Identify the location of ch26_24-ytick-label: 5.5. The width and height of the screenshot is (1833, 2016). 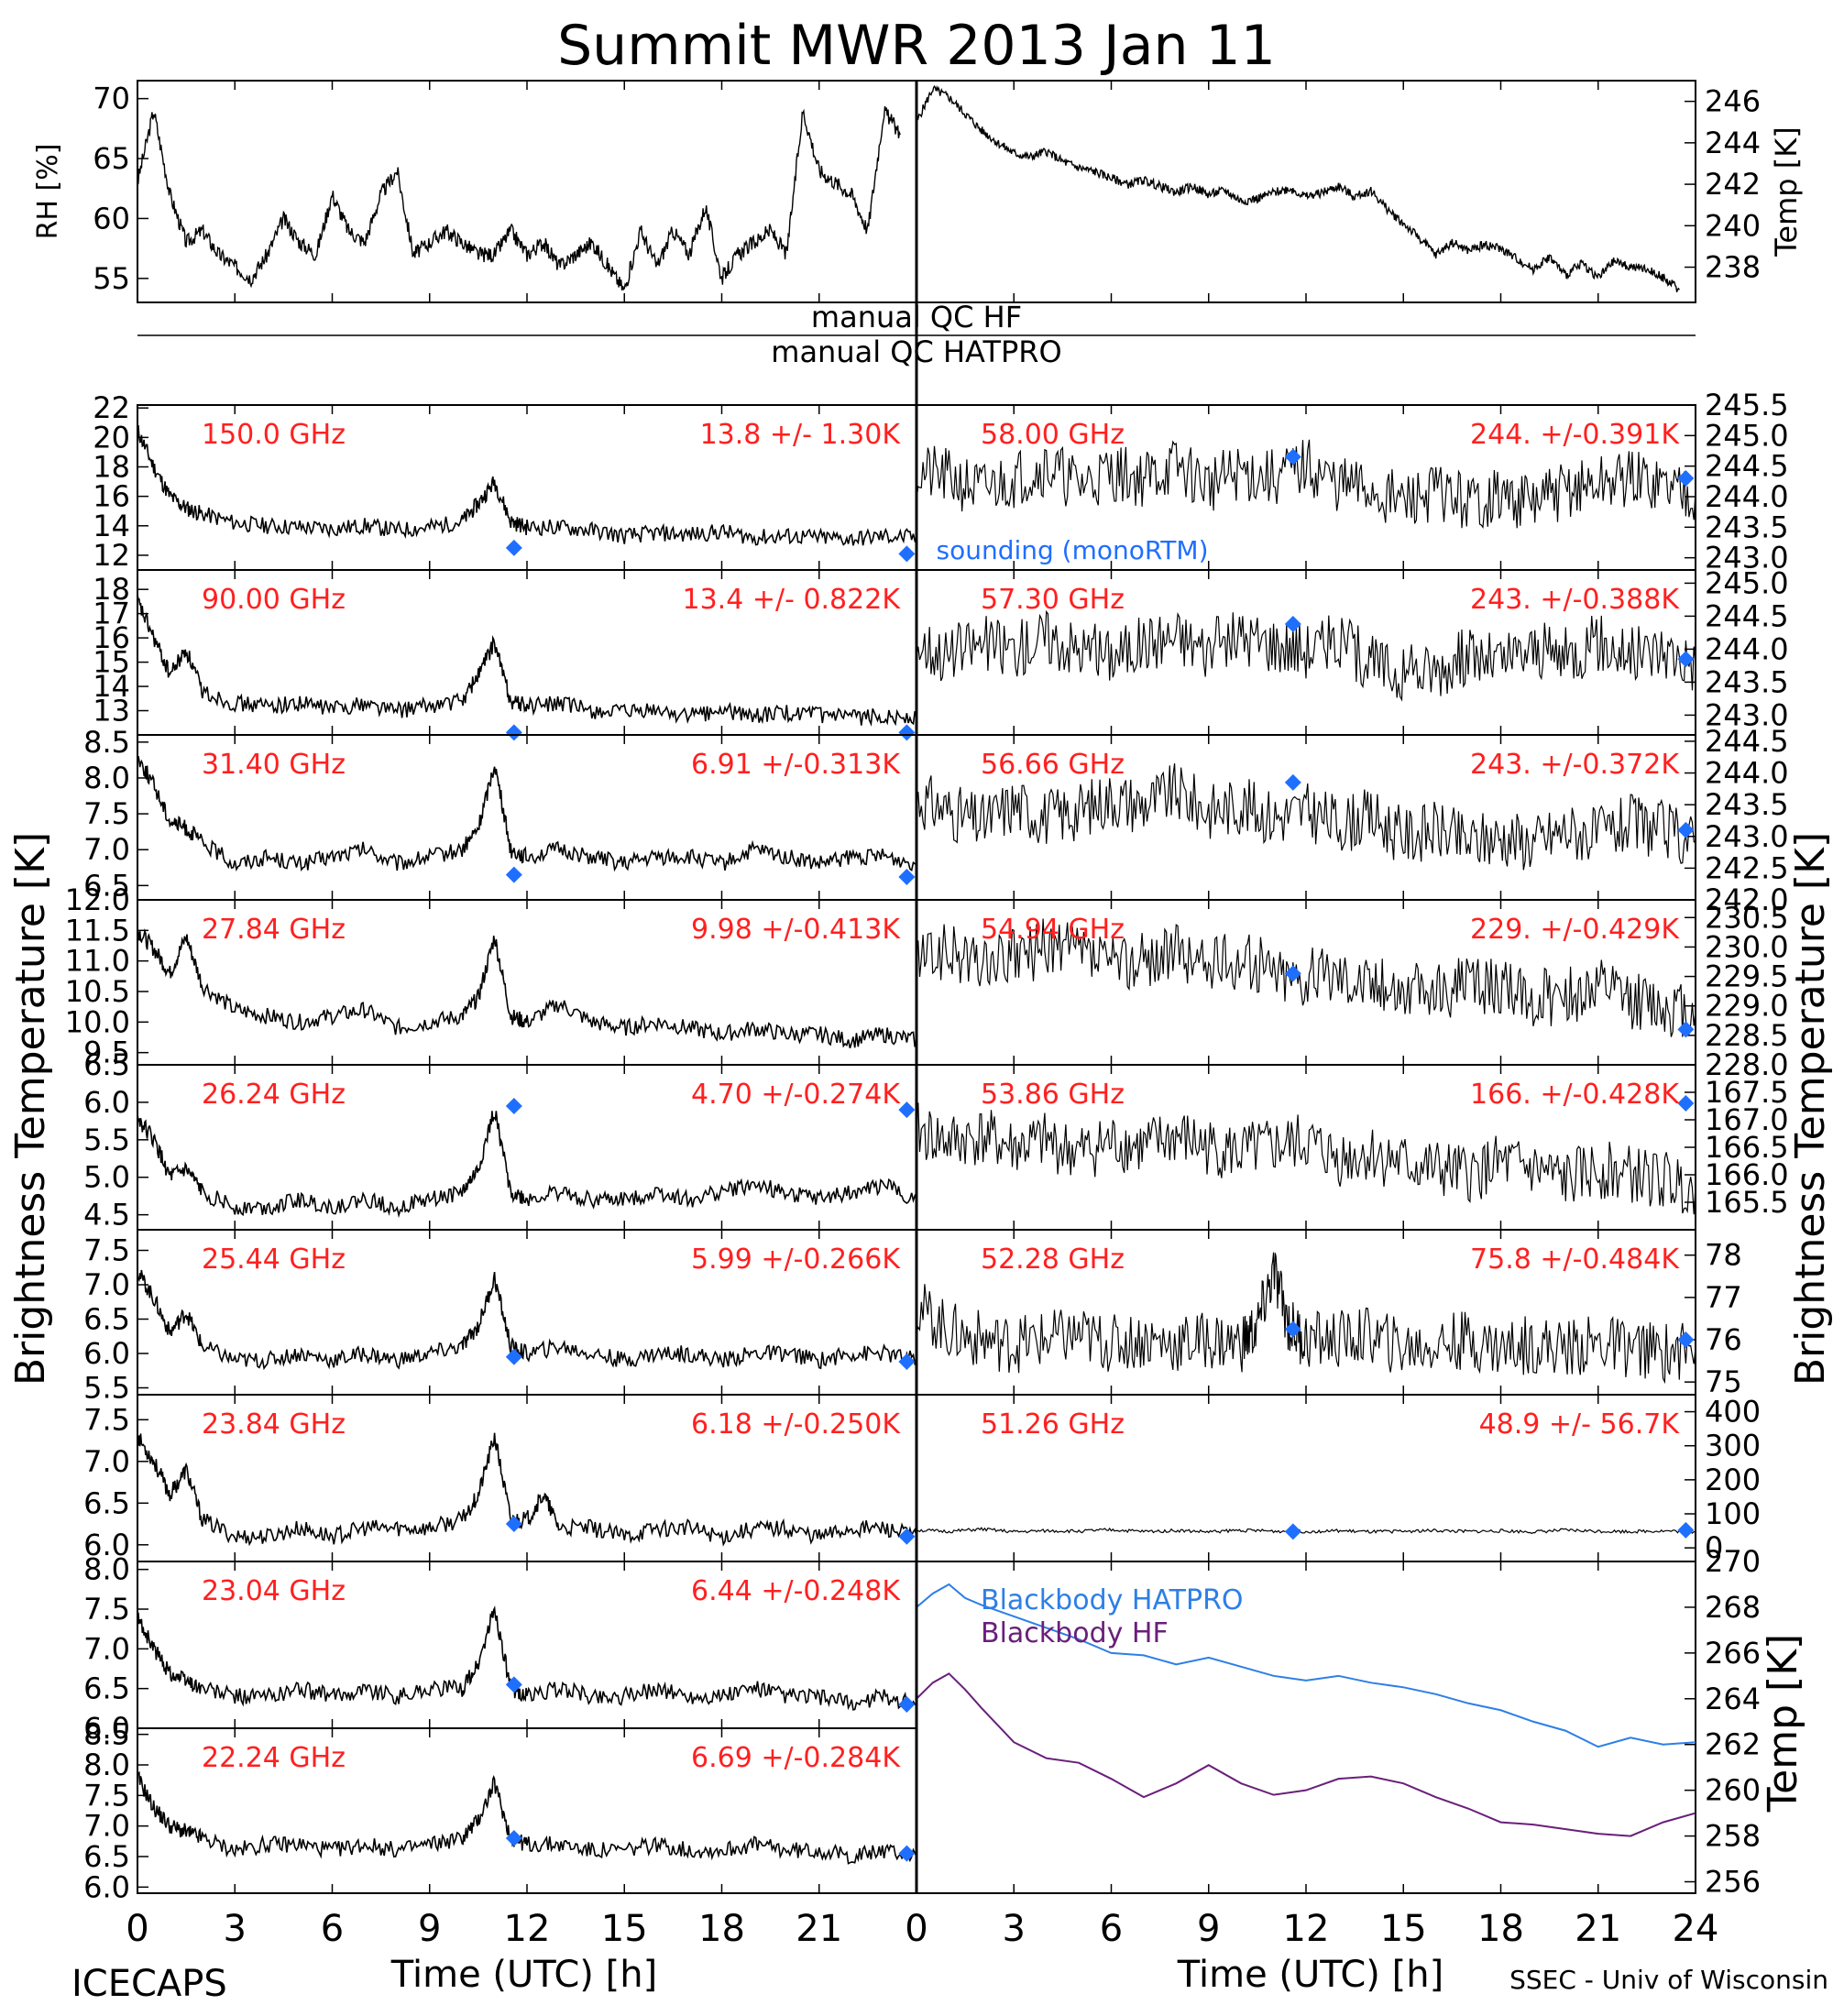
(106, 1140).